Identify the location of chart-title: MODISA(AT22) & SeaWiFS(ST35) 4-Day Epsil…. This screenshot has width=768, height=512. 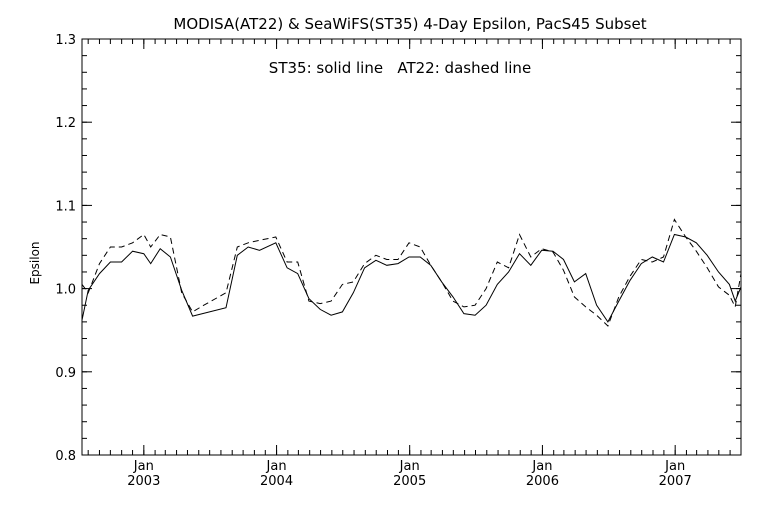
(409, 24).